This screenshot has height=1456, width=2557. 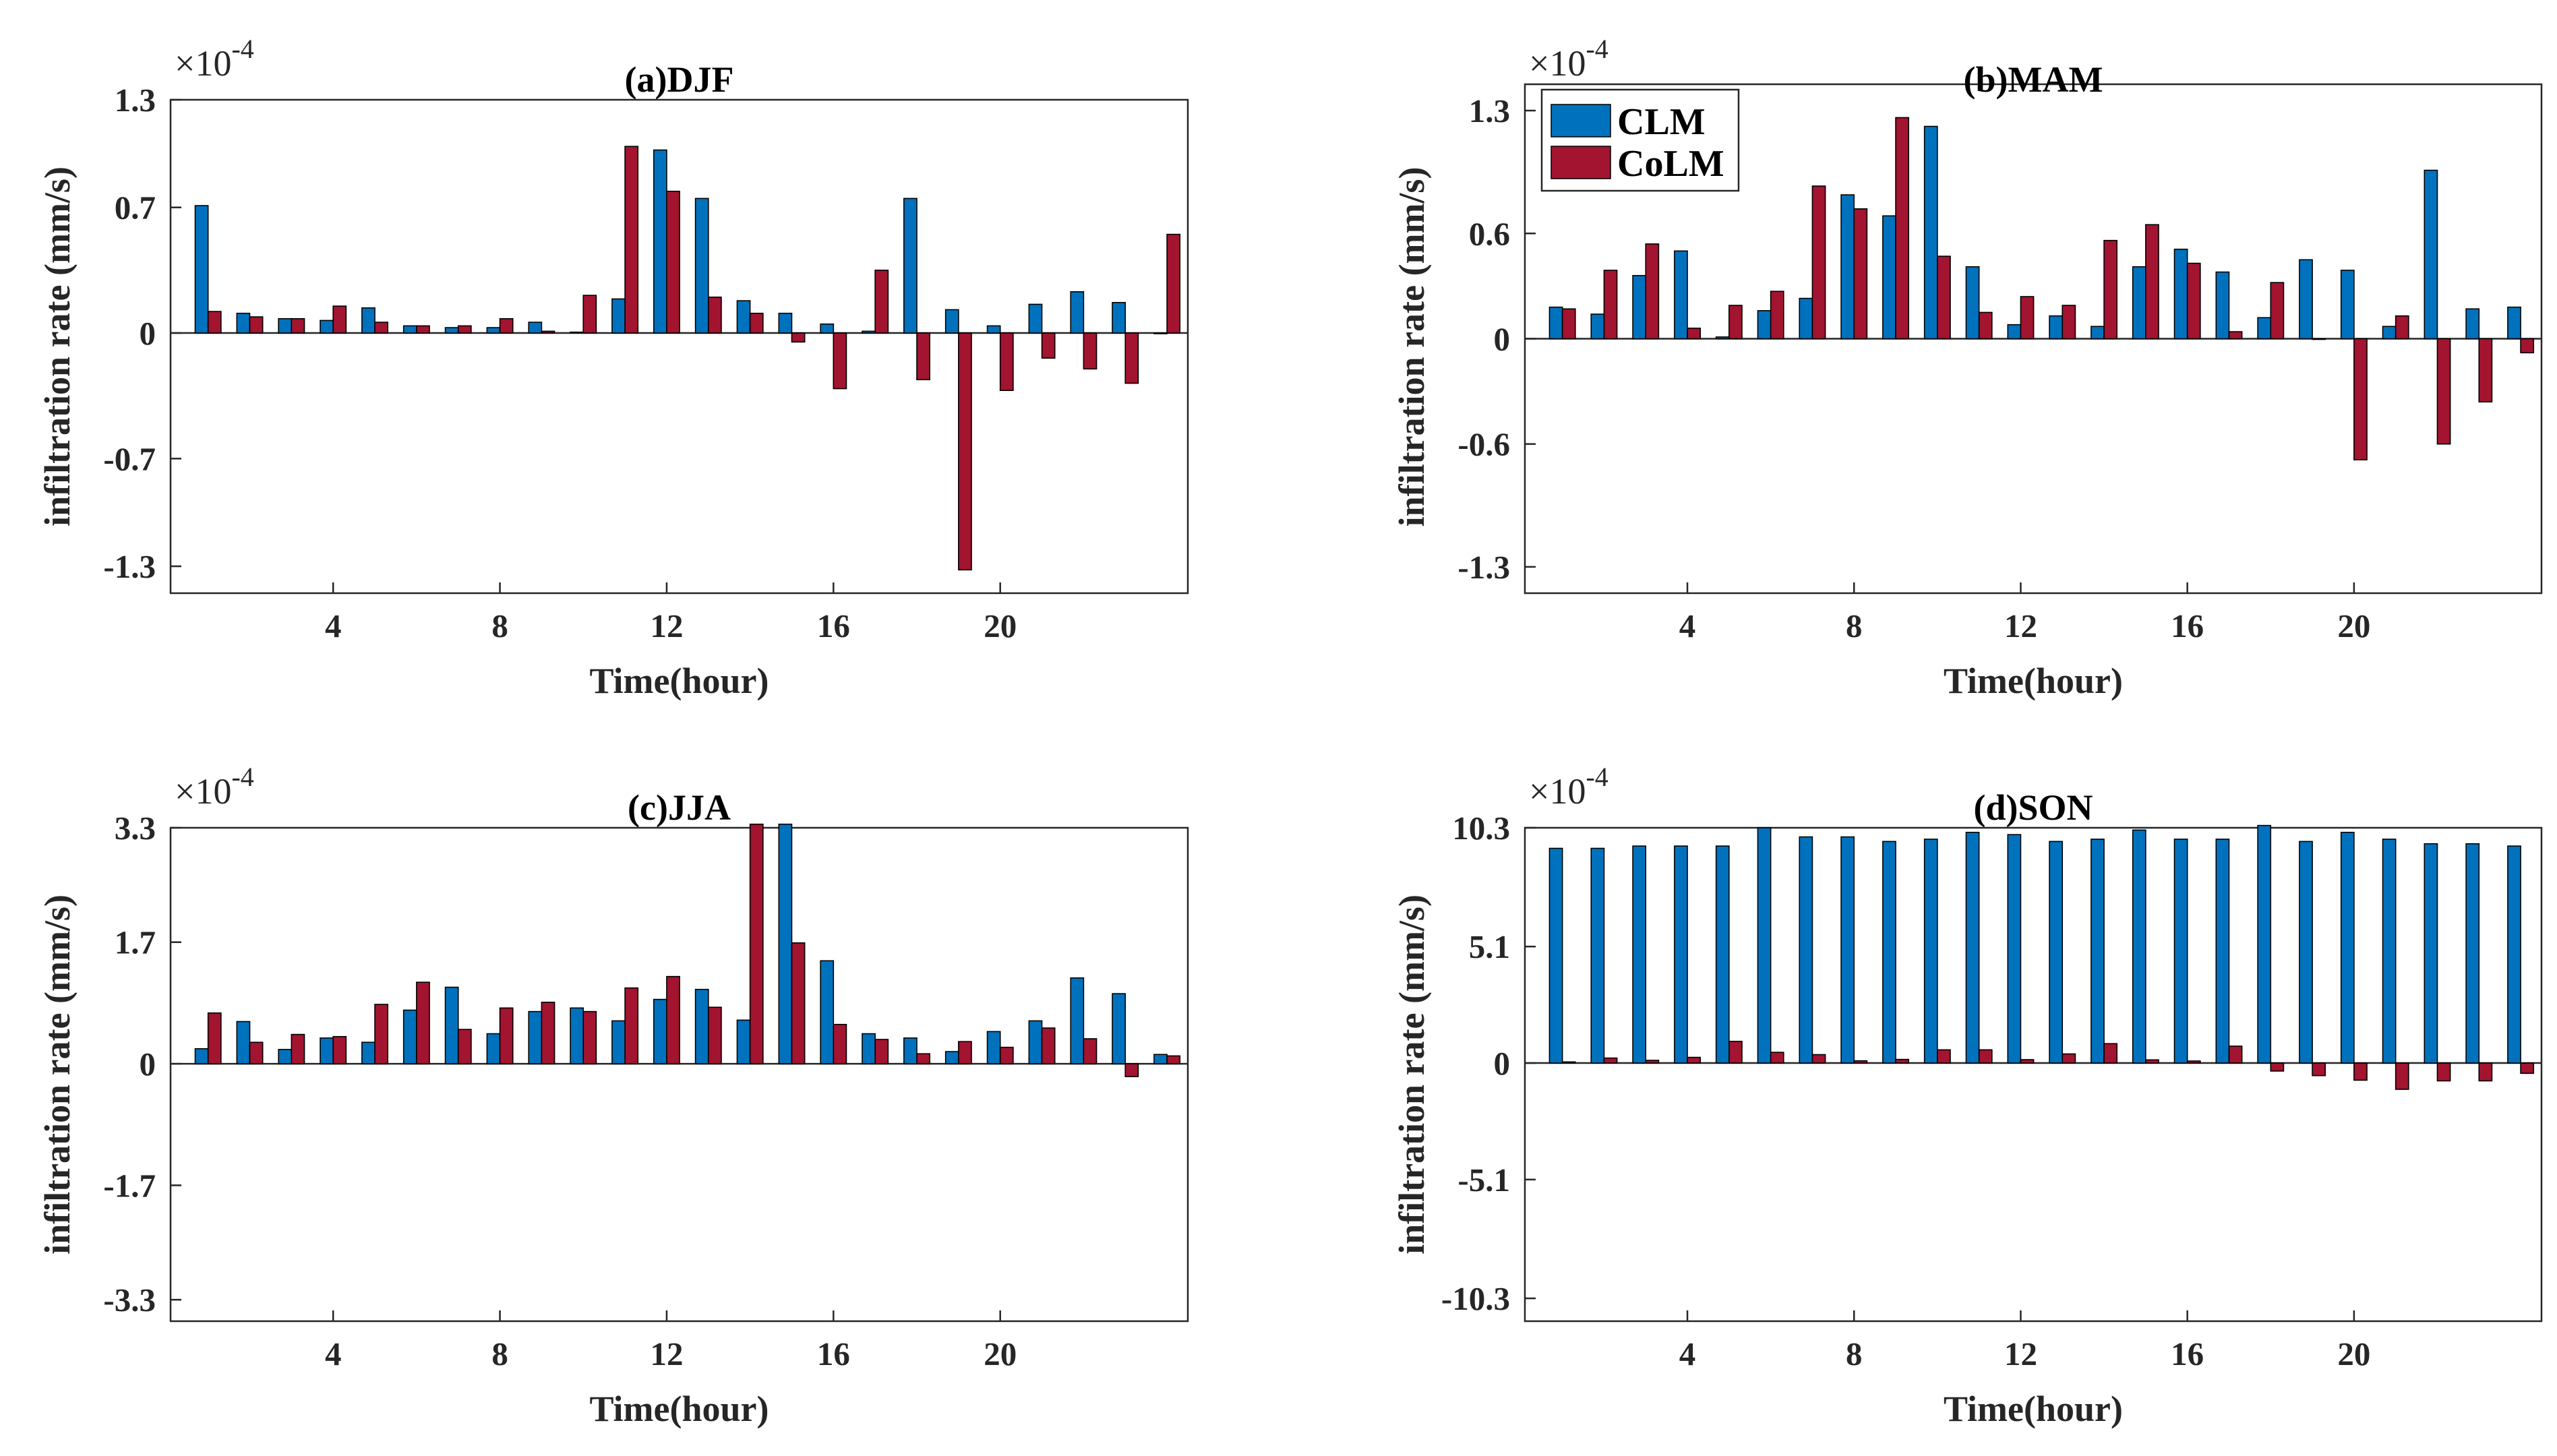 I want to click on panel-title: (a)DJF, so click(x=679, y=79).